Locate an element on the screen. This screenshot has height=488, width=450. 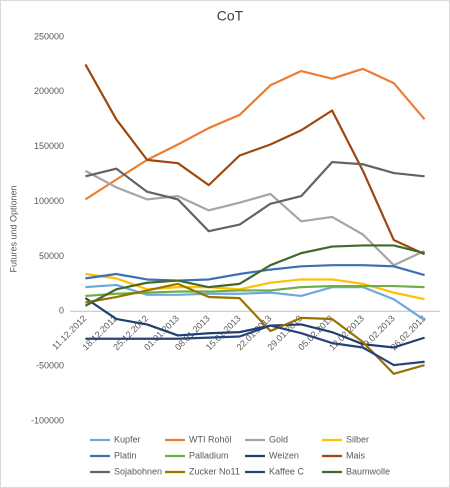
legend-label: Mais is located at coordinates (356, 455).